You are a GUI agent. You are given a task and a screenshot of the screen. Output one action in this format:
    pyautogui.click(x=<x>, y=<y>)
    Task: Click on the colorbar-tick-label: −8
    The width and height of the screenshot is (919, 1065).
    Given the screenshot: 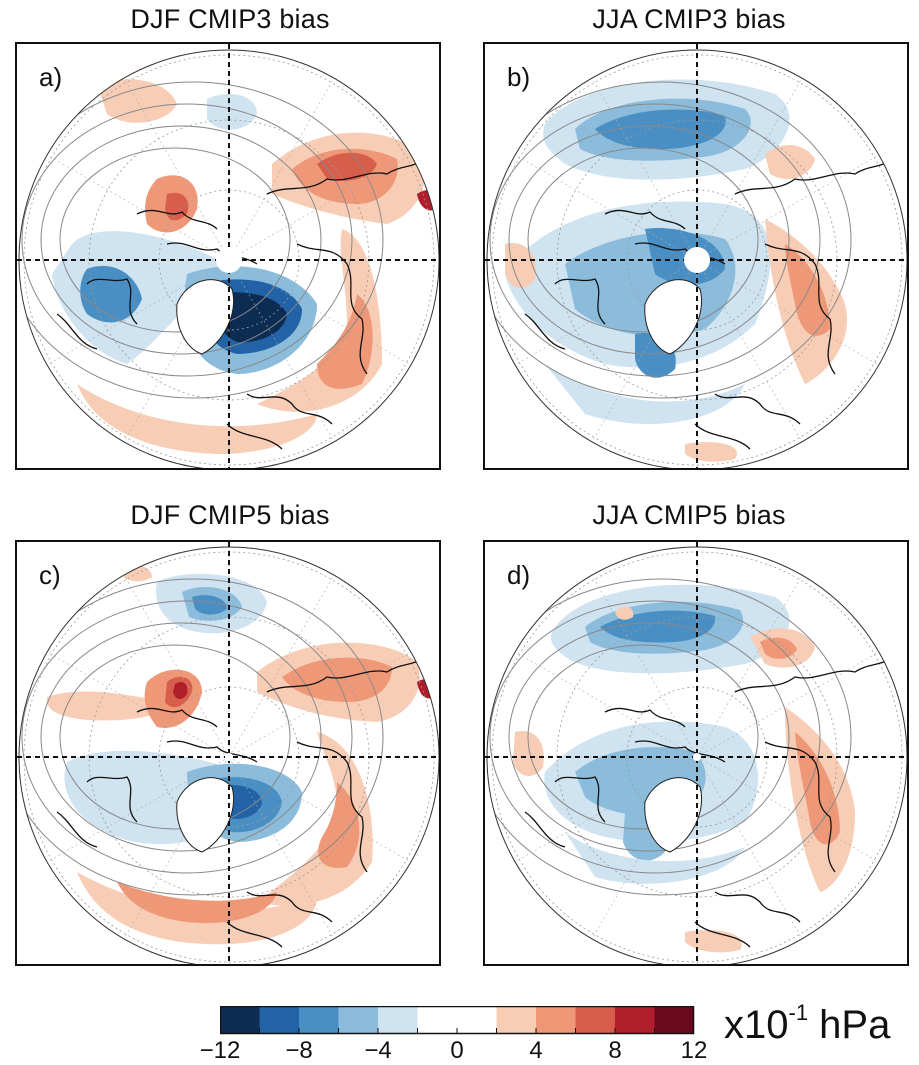 What is the action you would take?
    pyautogui.click(x=299, y=1050)
    